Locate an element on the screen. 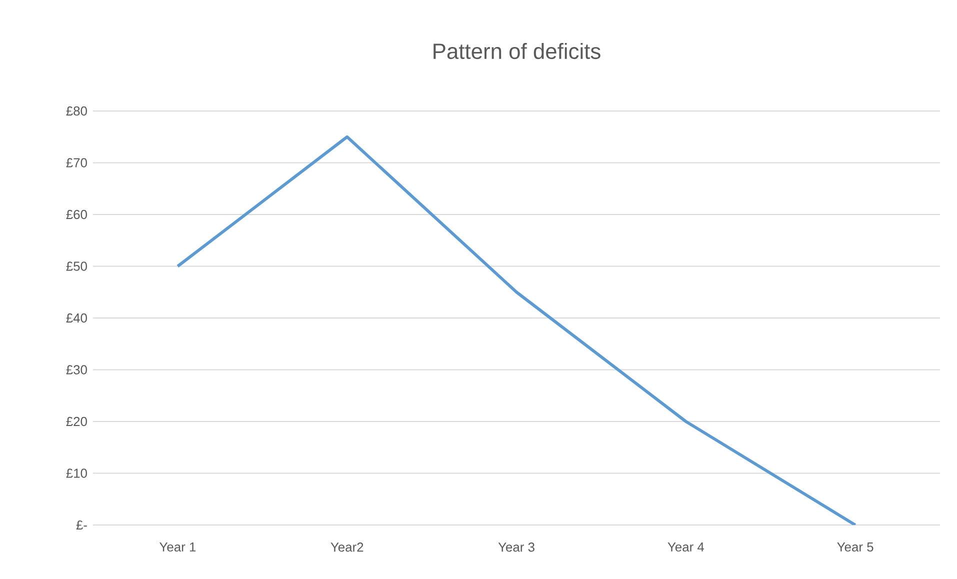 The image size is (957, 579). y-tick-label: £50 is located at coordinates (76, 266).